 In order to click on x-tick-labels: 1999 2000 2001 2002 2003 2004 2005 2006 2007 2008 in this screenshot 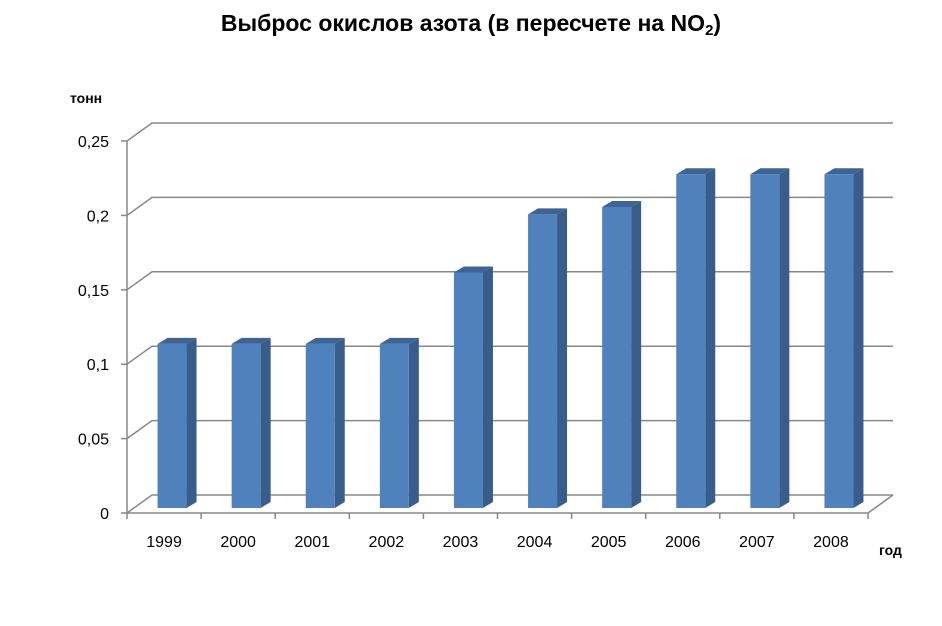, I will do `click(497, 542)`.